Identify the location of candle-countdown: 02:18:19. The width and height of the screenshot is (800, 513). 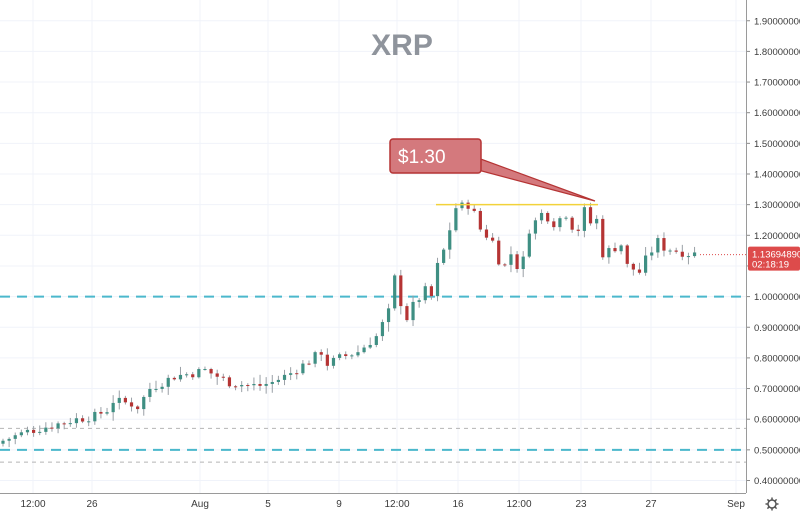
(770, 265).